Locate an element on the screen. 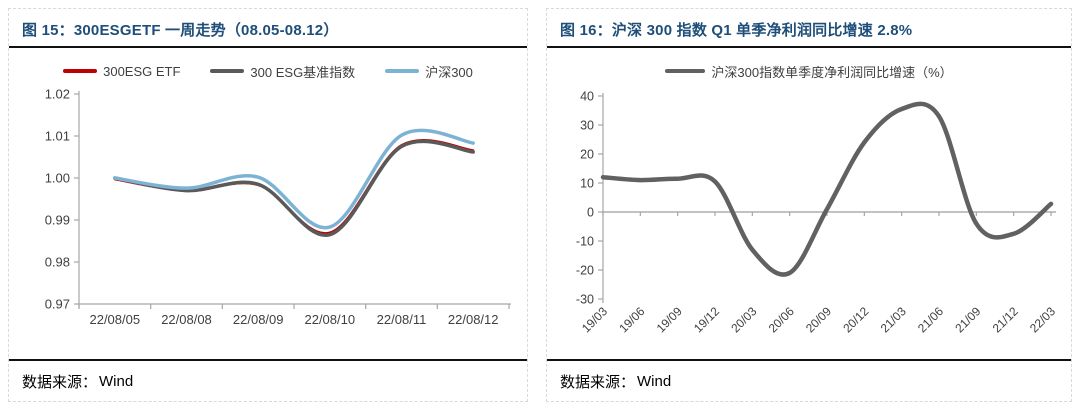 The height and width of the screenshot is (410, 1080). x-tick-label: 19/03 is located at coordinates (594, 319).